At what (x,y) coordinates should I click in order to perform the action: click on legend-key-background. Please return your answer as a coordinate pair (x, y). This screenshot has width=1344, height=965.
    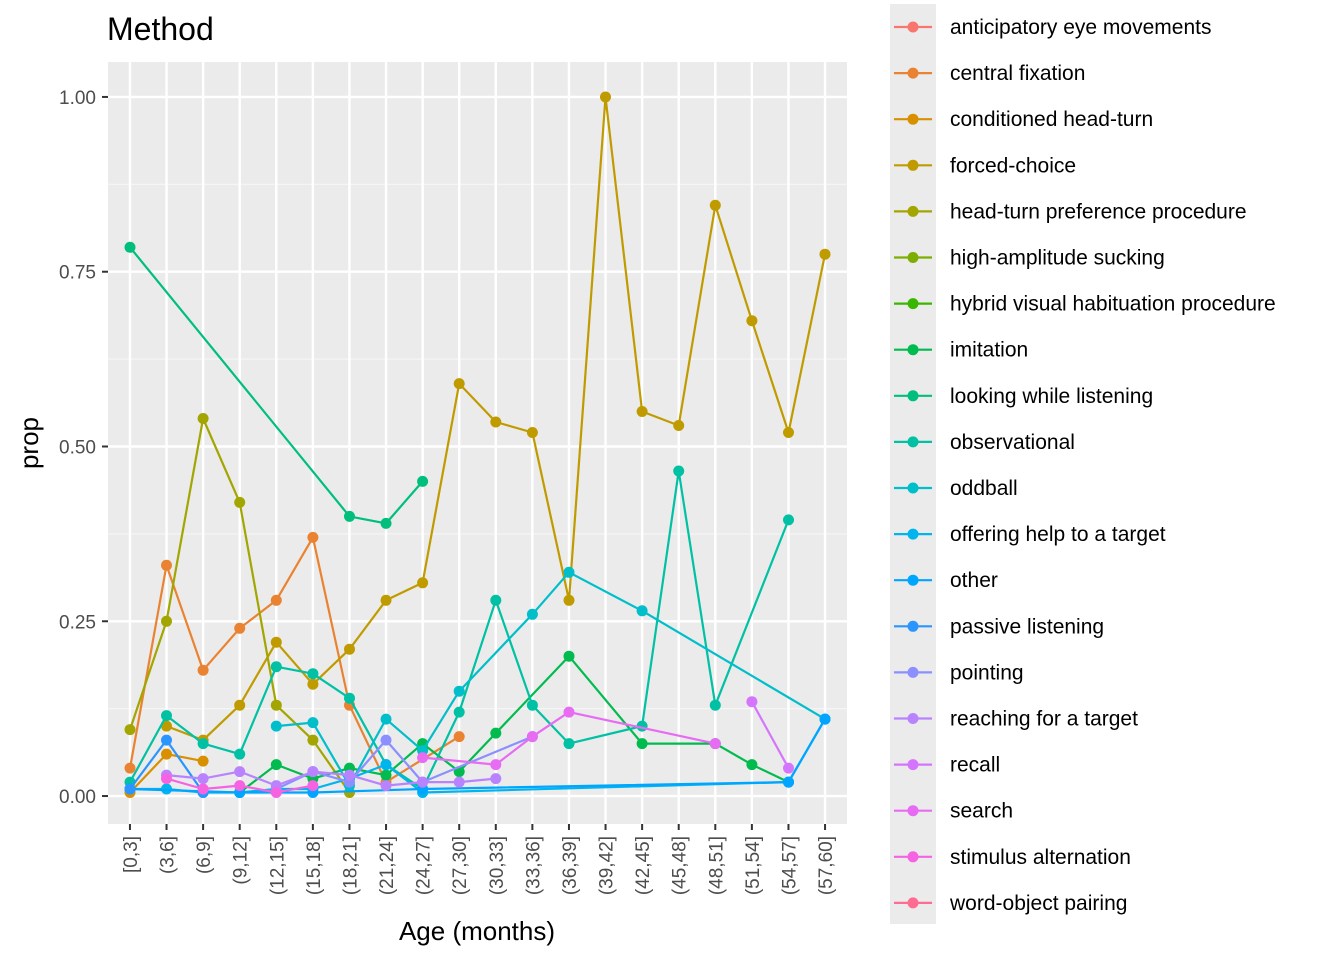
    Looking at the image, I should click on (913, 464).